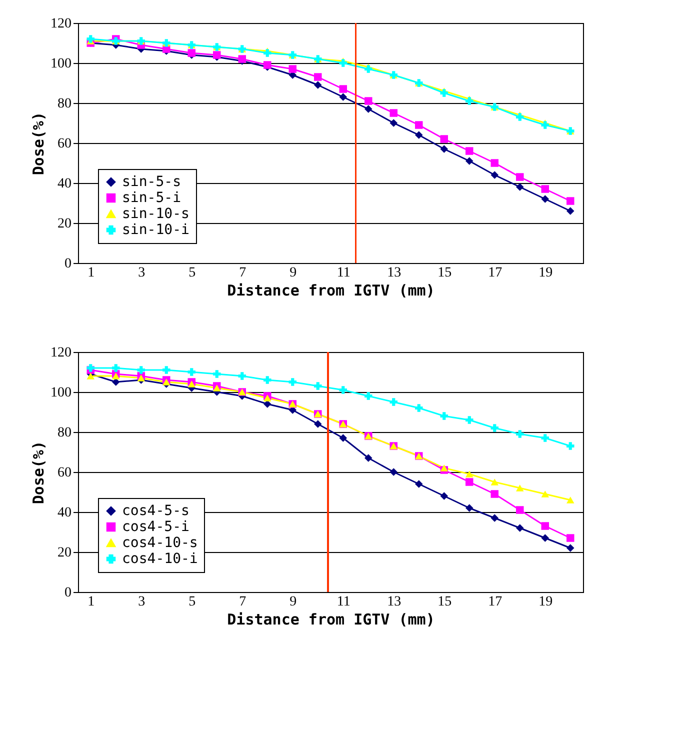 The image size is (688, 754). Describe the element at coordinates (156, 214) in the screenshot. I see `legend-label: sin-10-s` at that location.